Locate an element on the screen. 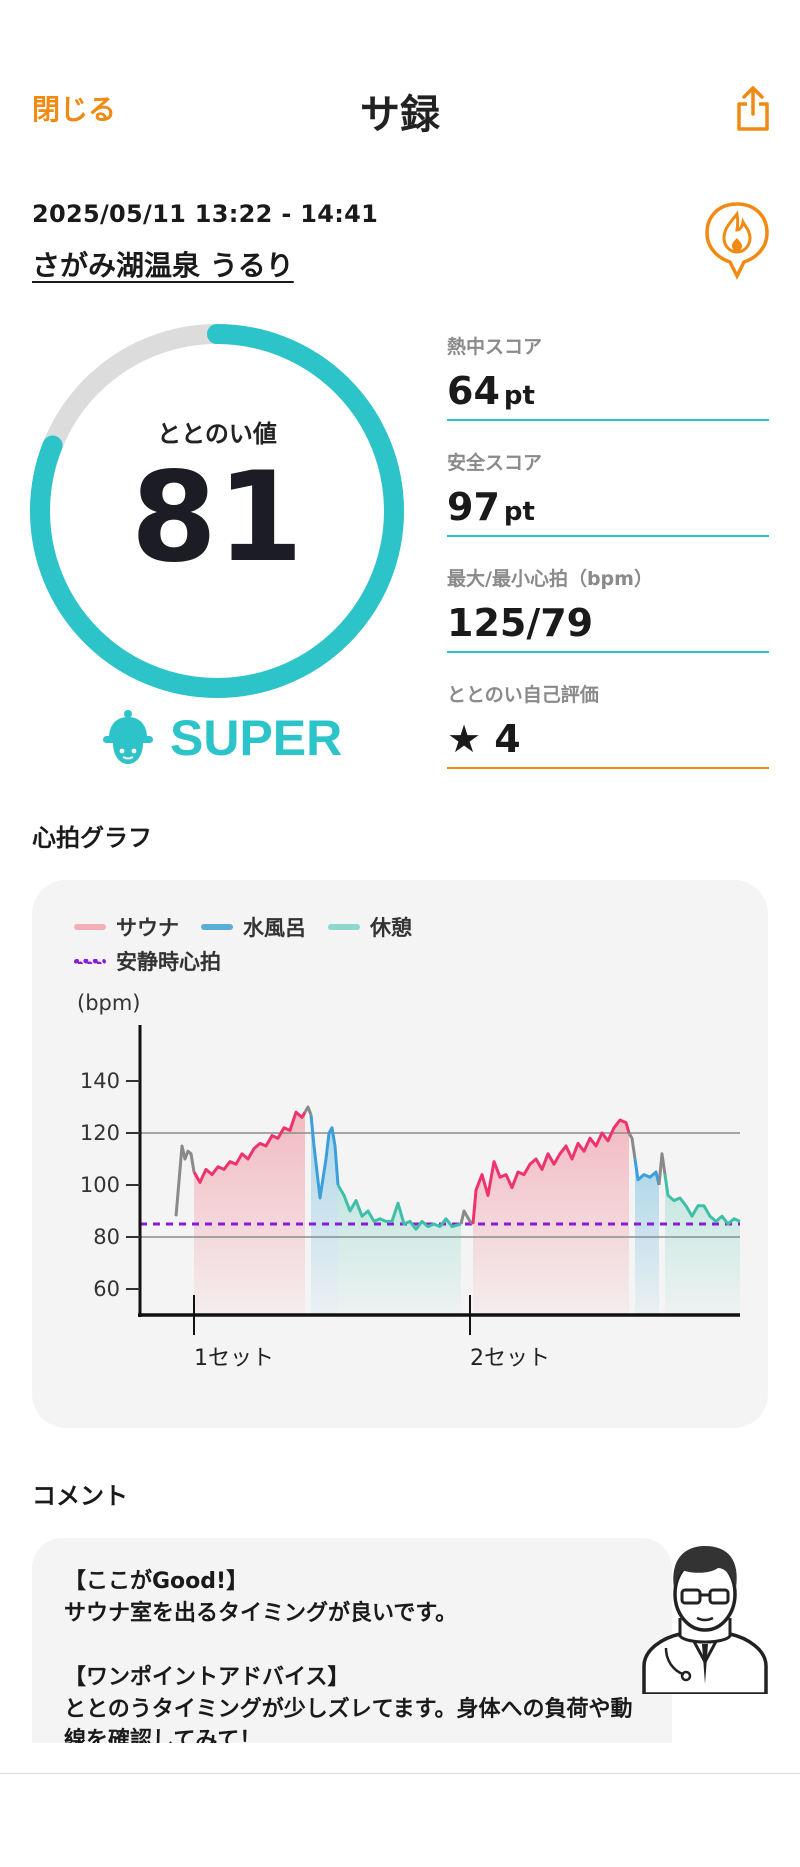 The width and height of the screenshot is (800, 1867). y-tick-label: 80 is located at coordinates (106, 1237).